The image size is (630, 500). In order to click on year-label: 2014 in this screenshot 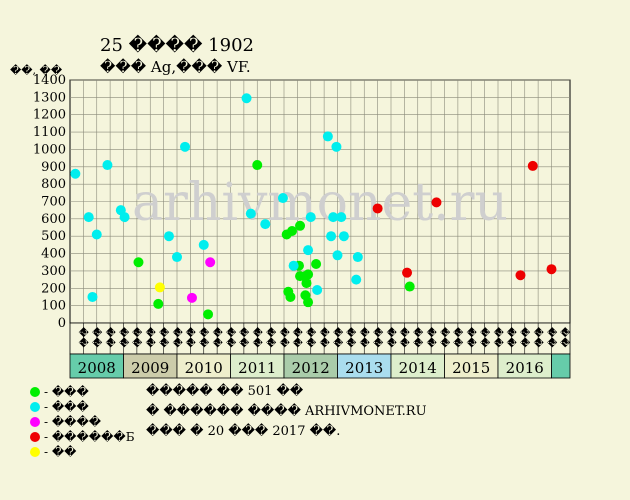, I will do `click(418, 368)`.